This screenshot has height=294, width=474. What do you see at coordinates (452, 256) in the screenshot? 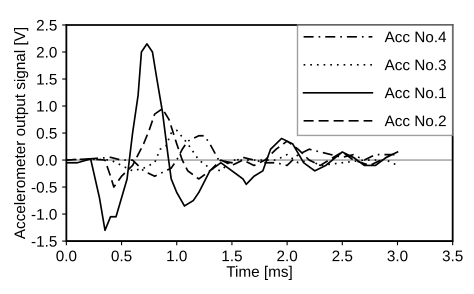
I see `x-tick-label: 3.5` at bounding box center [452, 256].